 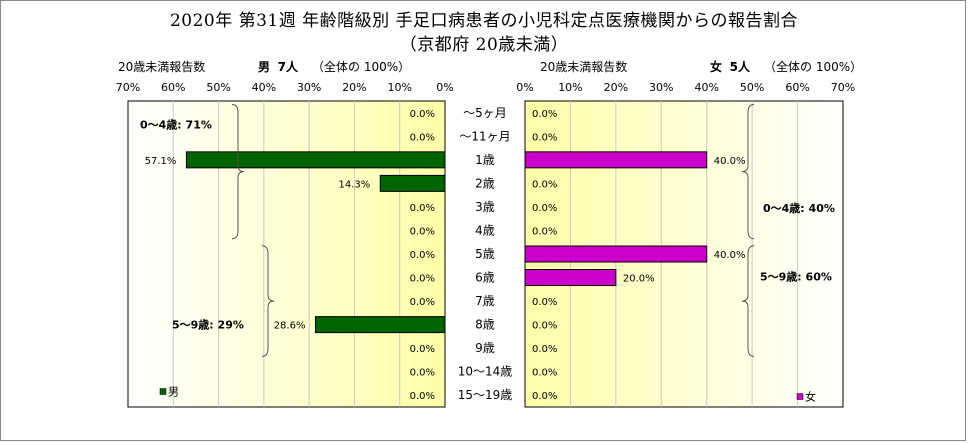 I want to click on male-legend-swatch, so click(x=163, y=391).